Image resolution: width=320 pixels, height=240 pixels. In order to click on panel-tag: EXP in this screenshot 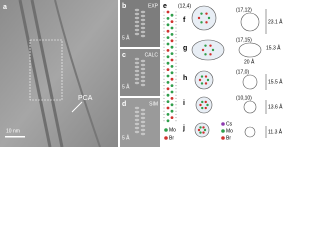, I will do `click(153, 6)`.